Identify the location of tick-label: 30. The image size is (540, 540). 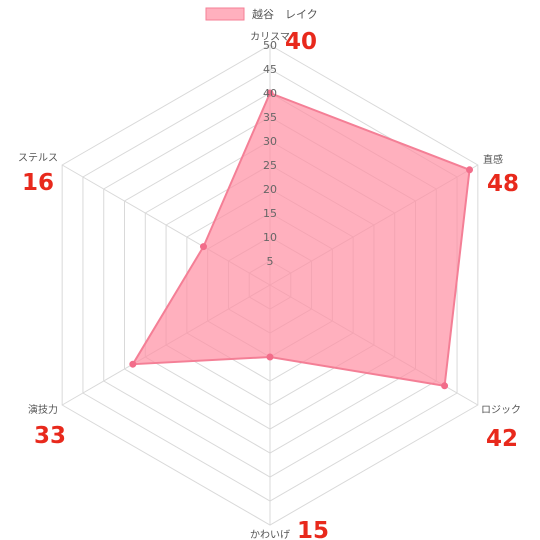
(270, 141).